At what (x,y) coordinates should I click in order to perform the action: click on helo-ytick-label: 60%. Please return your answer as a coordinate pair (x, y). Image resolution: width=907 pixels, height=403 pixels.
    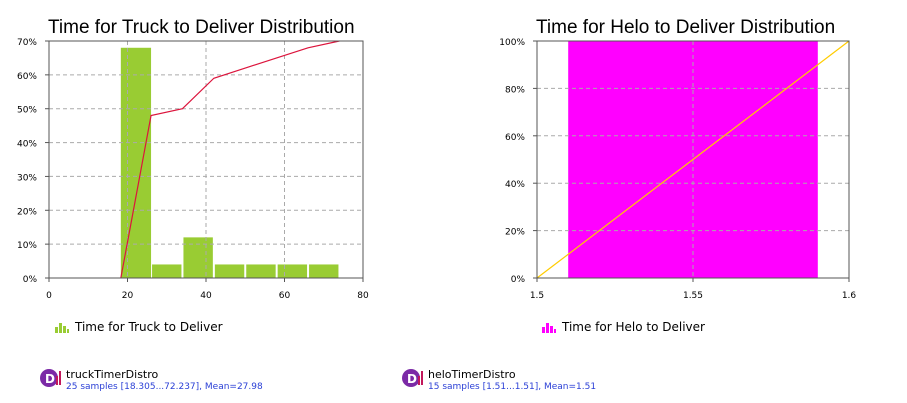
    Looking at the image, I should click on (515, 138).